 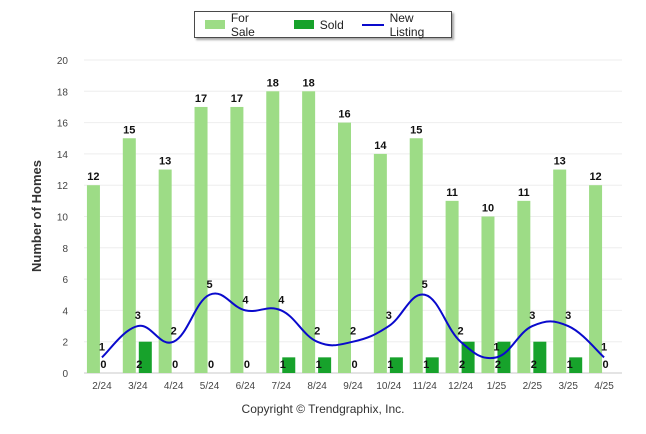 What do you see at coordinates (63, 61) in the screenshot?
I see `y-tick-label: 20` at bounding box center [63, 61].